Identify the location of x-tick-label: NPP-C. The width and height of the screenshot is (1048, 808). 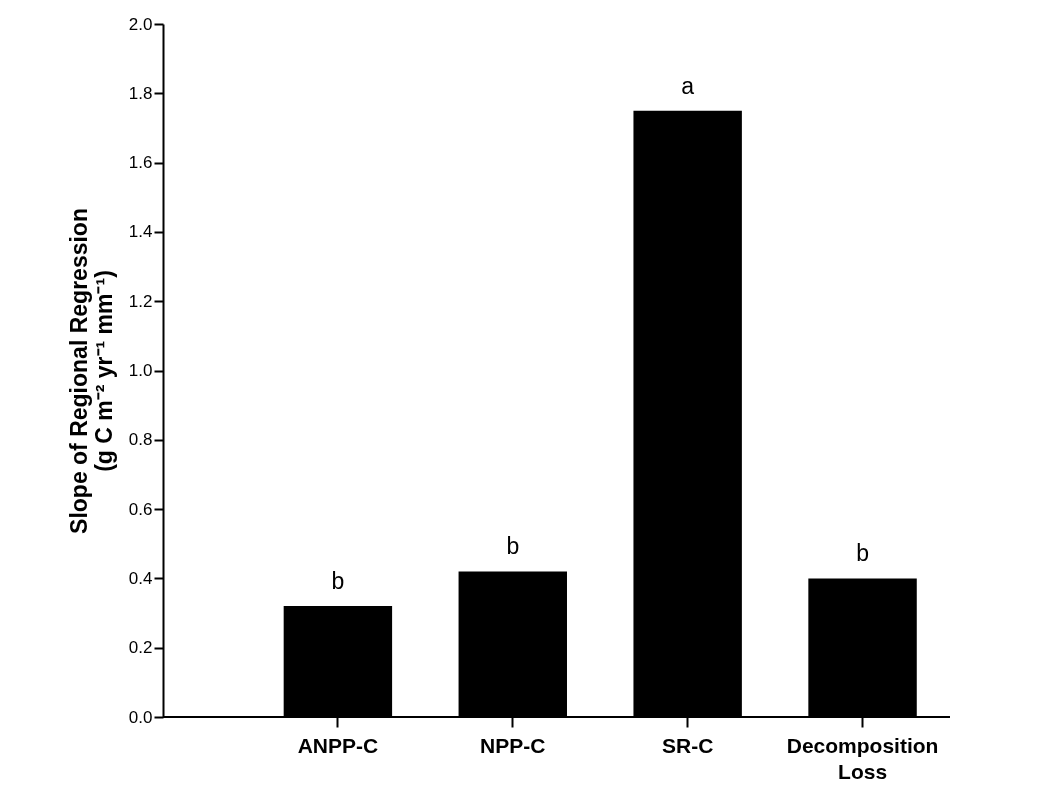
(513, 745).